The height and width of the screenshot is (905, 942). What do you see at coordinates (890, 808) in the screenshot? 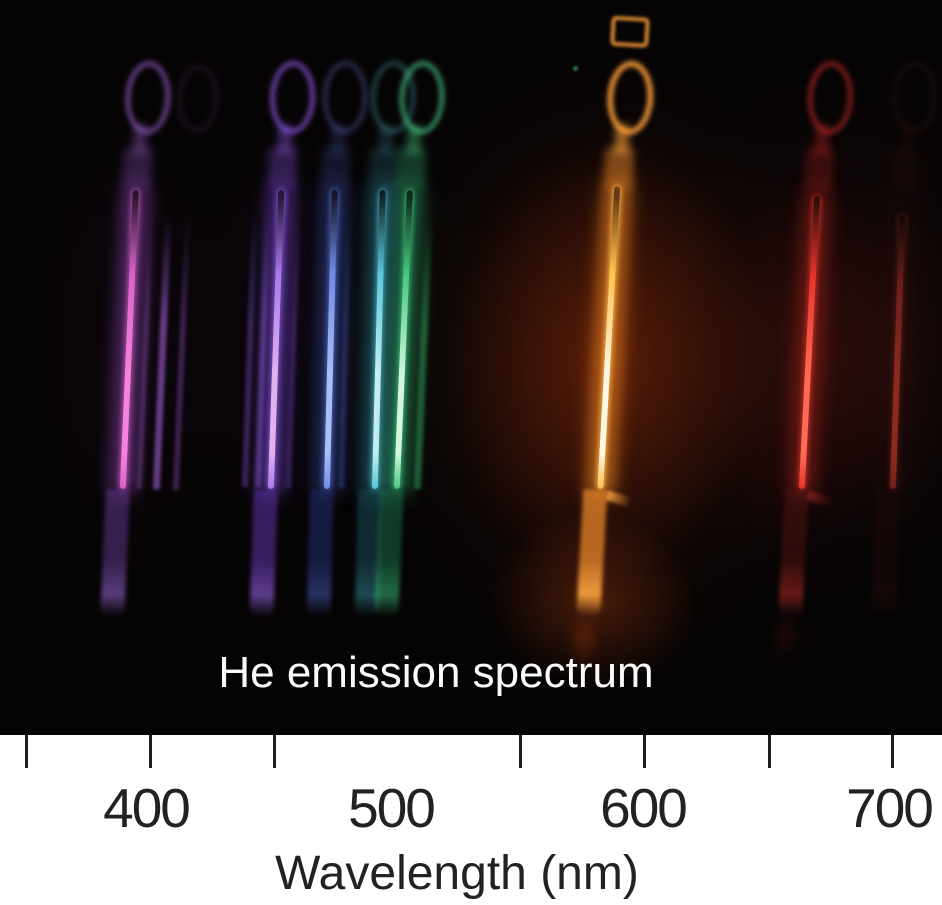
I see `axis-tick-label: 700` at bounding box center [890, 808].